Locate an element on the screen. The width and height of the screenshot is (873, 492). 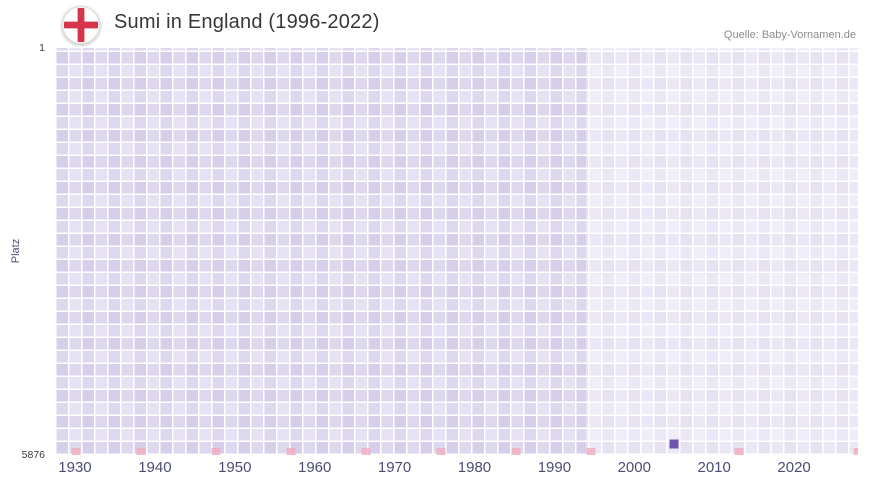
y-tick-label: 5876 is located at coordinates (33, 455).